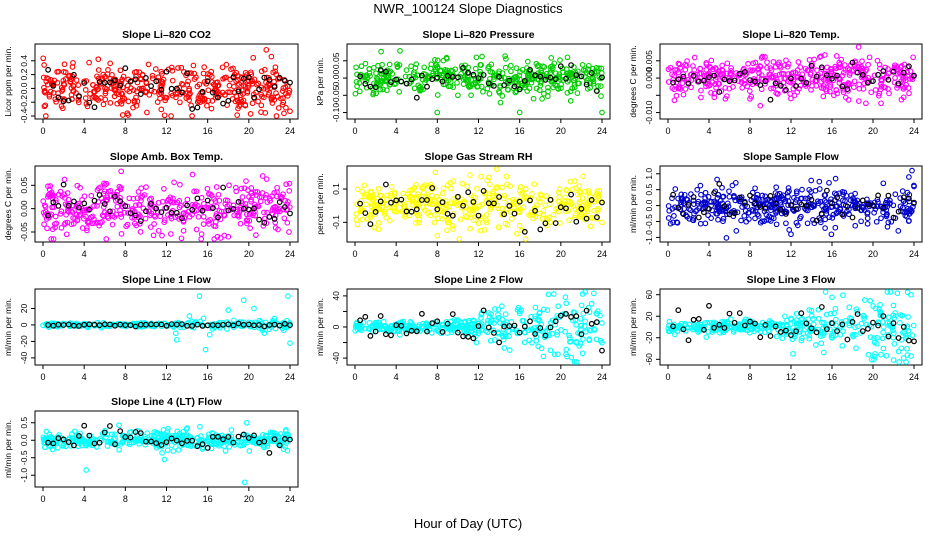 The width and height of the screenshot is (936, 540). Describe the element at coordinates (520, 254) in the screenshot. I see `x-tick-label: 16` at that location.